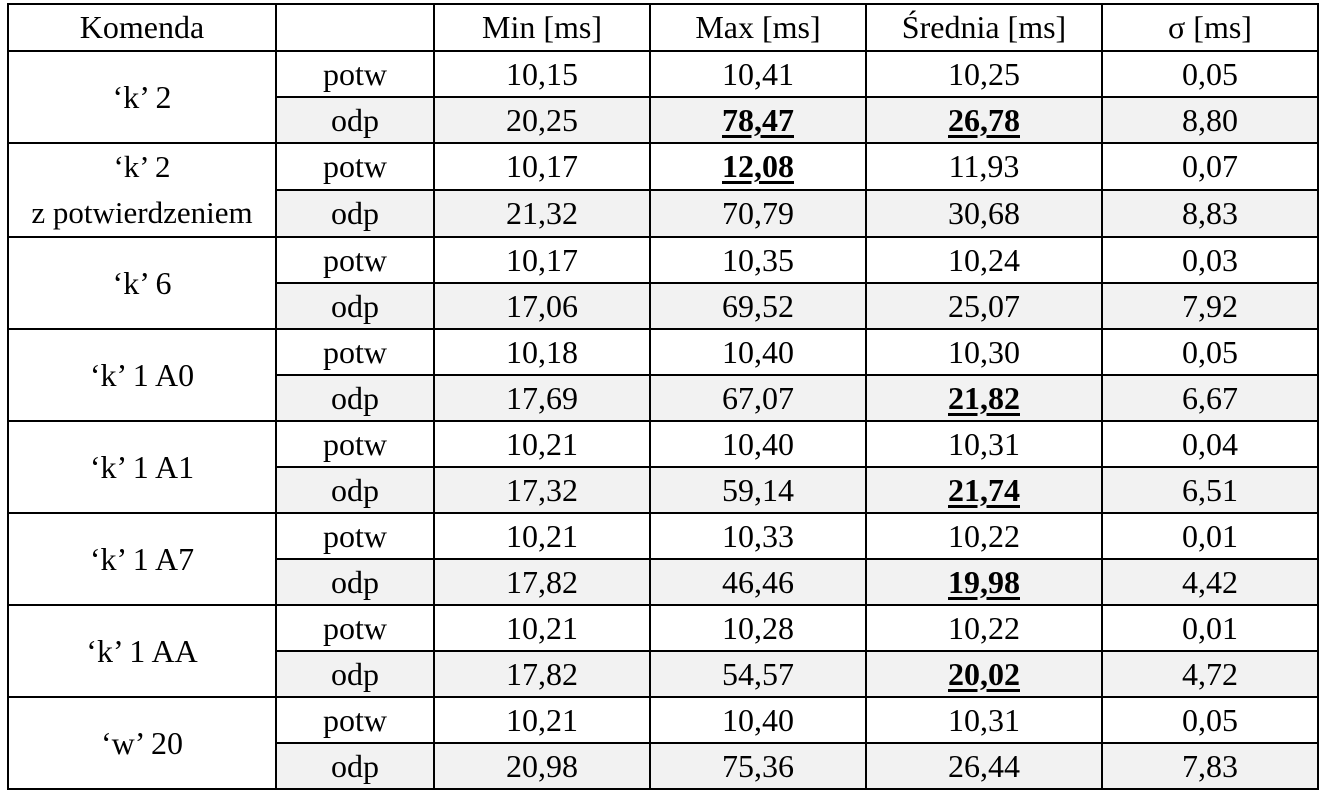 The image size is (1322, 793). I want to click on table-row: ‘k’ 2 potw 10,15 10,41 10,25 0,05, so click(663, 97).